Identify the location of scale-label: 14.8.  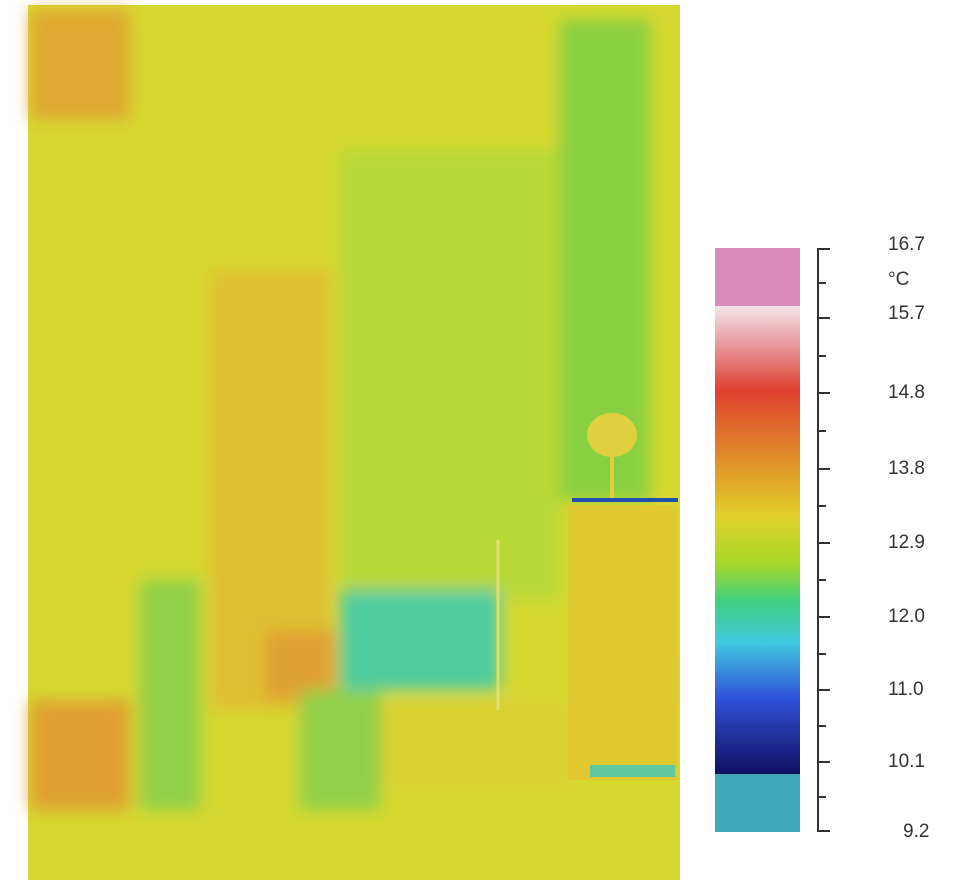
(906, 392).